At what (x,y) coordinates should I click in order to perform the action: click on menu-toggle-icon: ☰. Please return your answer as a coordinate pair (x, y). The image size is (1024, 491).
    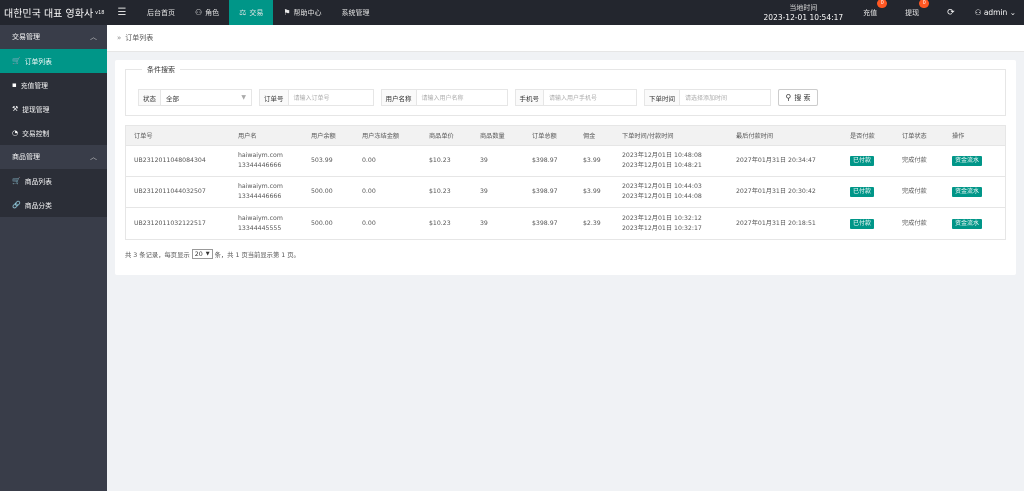
    Looking at the image, I should click on (122, 12).